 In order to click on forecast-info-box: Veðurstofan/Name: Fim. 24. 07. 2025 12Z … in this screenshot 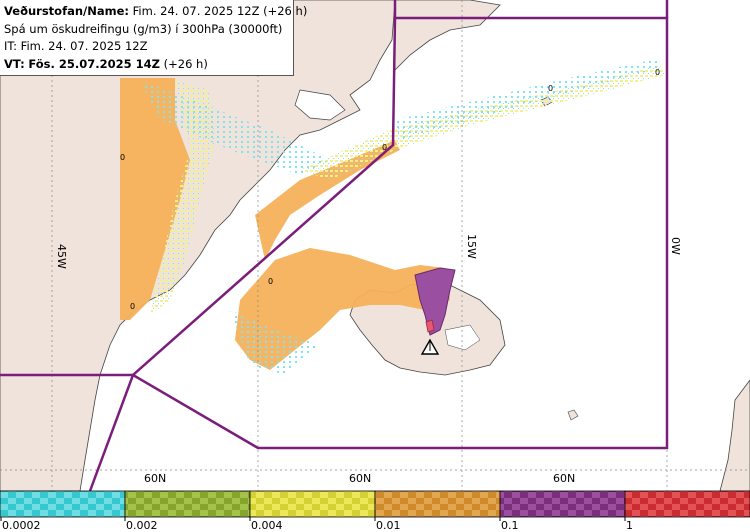, I will do `click(153, 38)`.